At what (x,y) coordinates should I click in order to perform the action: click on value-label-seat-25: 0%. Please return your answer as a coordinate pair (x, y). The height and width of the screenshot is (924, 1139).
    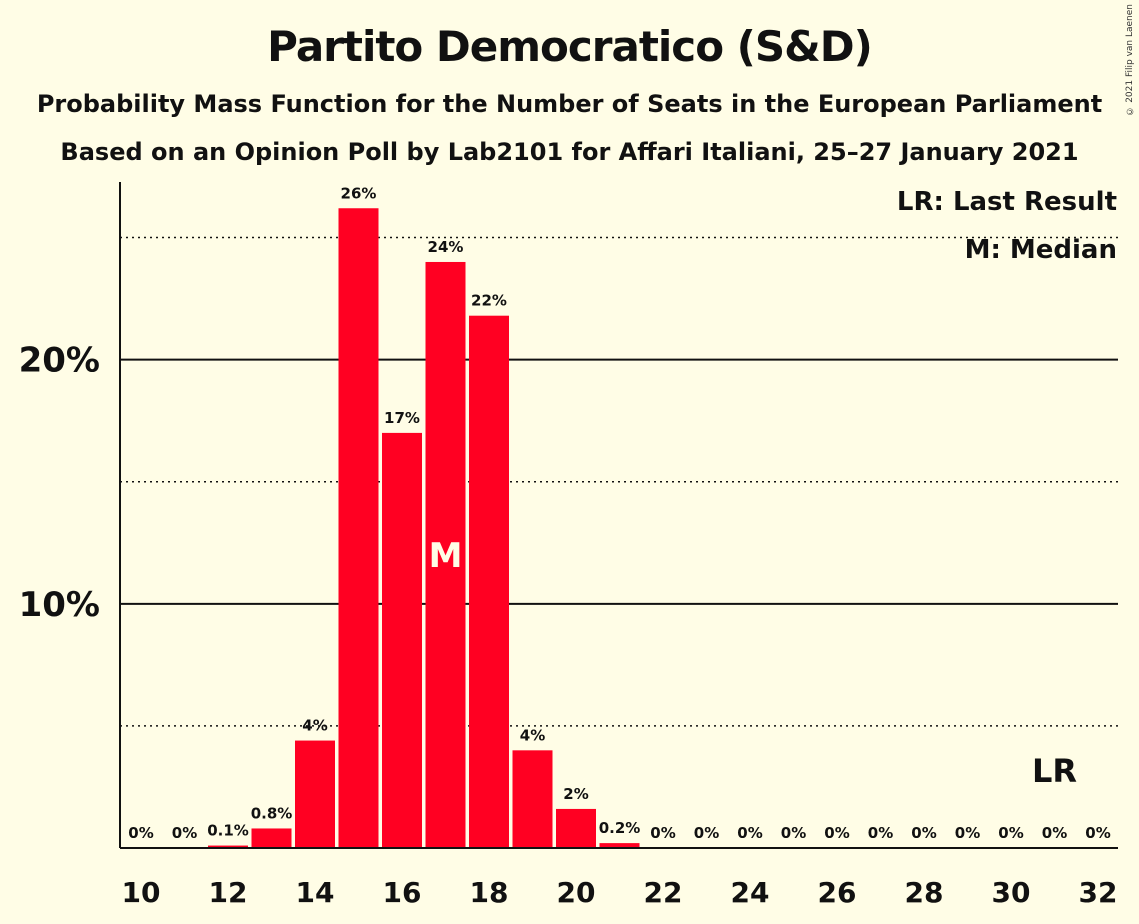
    Looking at the image, I should click on (793, 833).